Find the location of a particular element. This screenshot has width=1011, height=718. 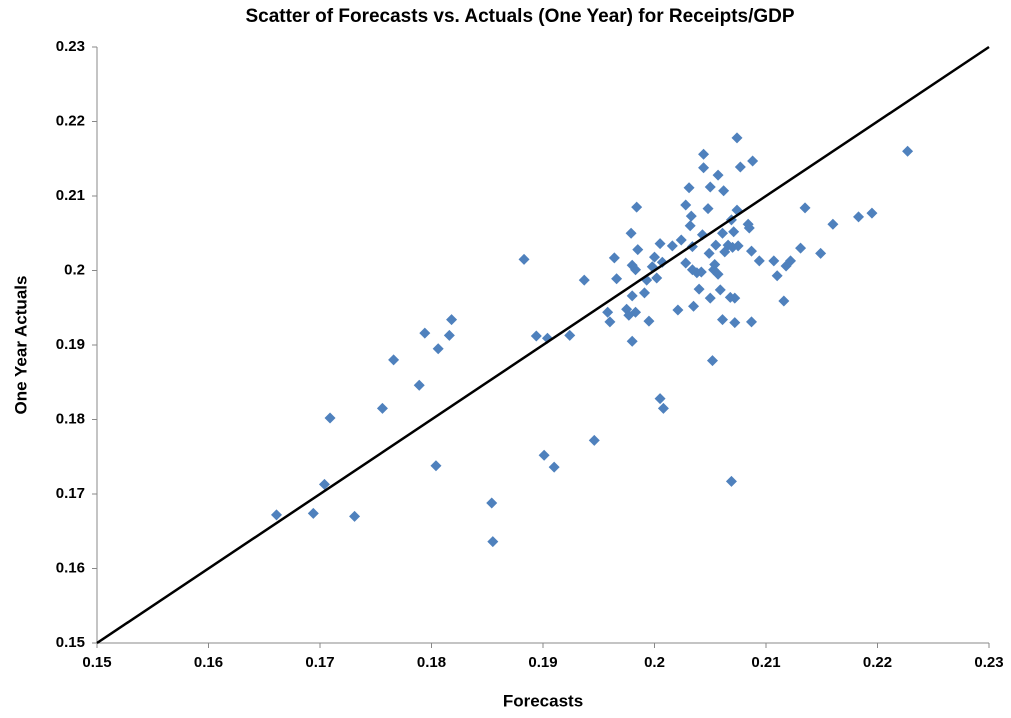

y-tick-label: 0.2 is located at coordinates (74, 269).